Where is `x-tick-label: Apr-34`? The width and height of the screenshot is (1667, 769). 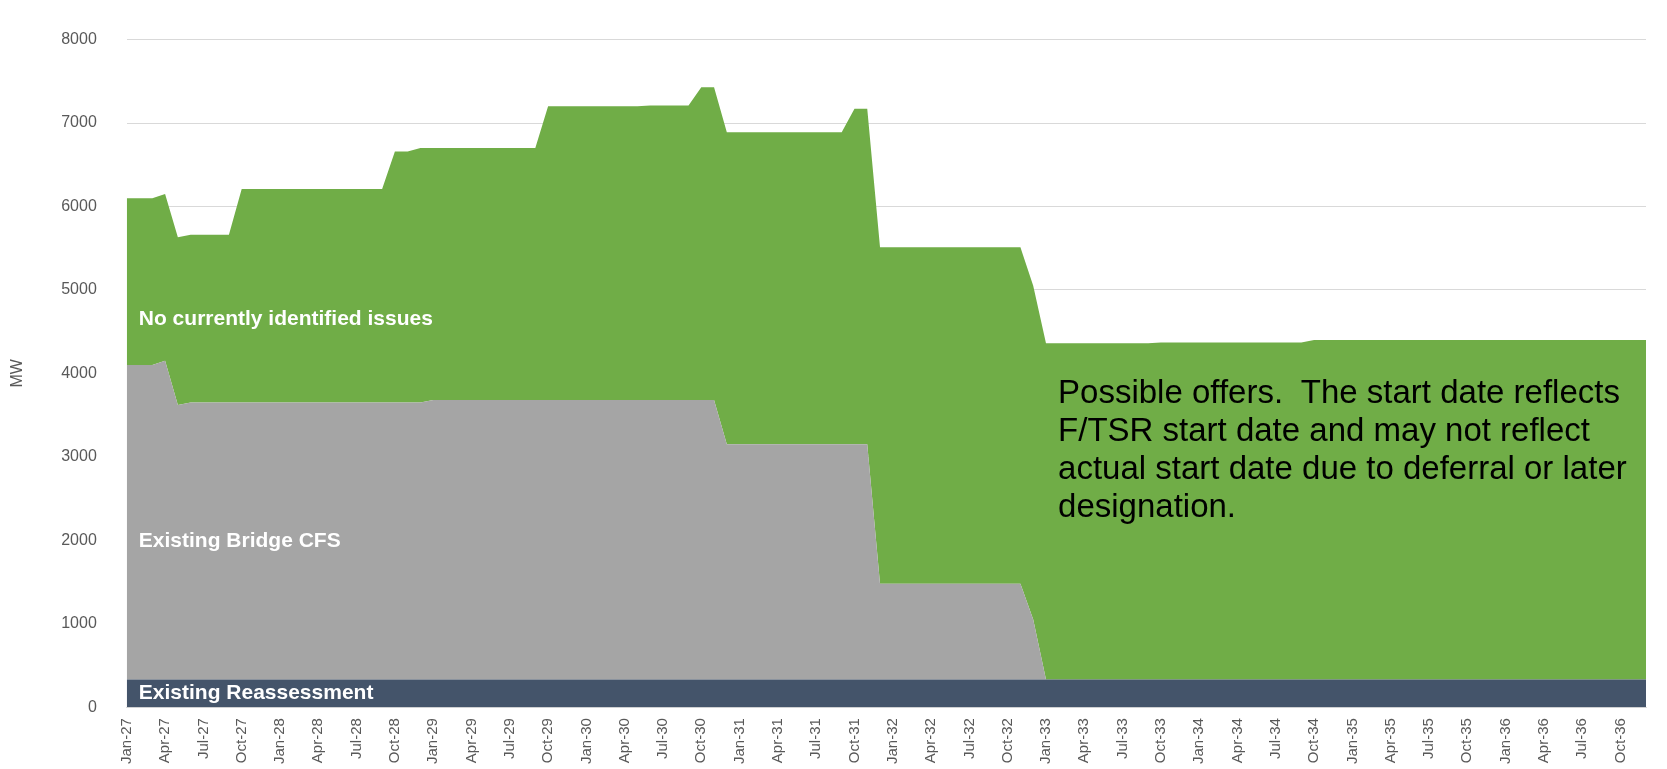 x-tick-label: Apr-34 is located at coordinates (1236, 741).